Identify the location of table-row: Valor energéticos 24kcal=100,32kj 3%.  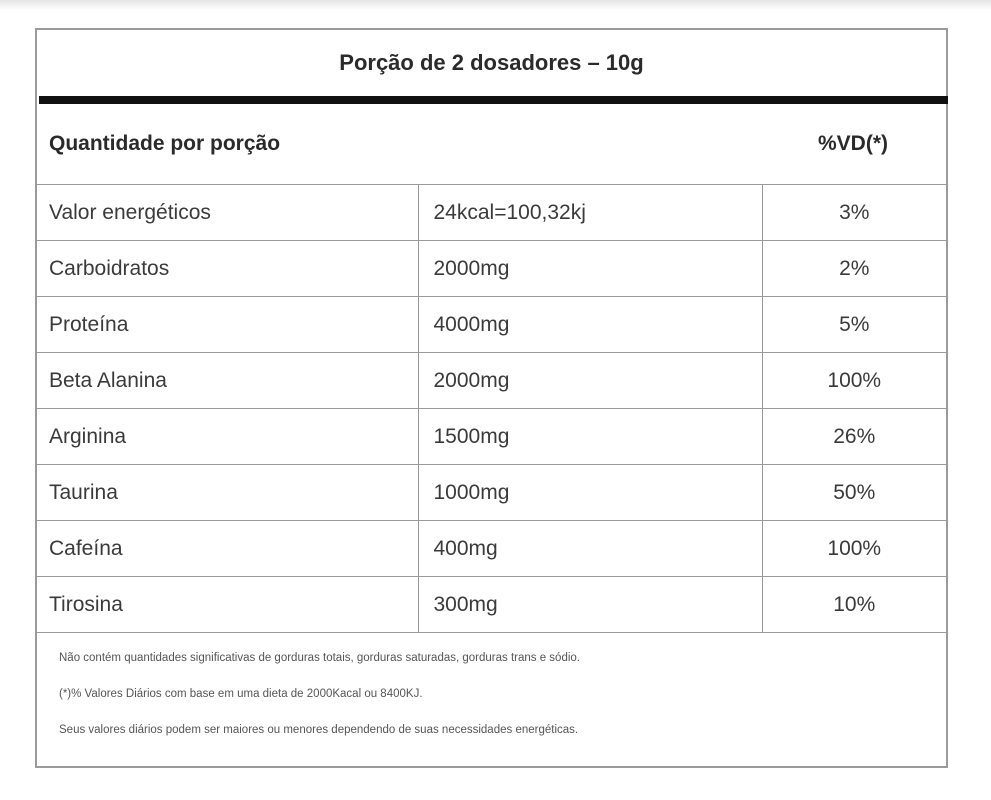
(491, 213).